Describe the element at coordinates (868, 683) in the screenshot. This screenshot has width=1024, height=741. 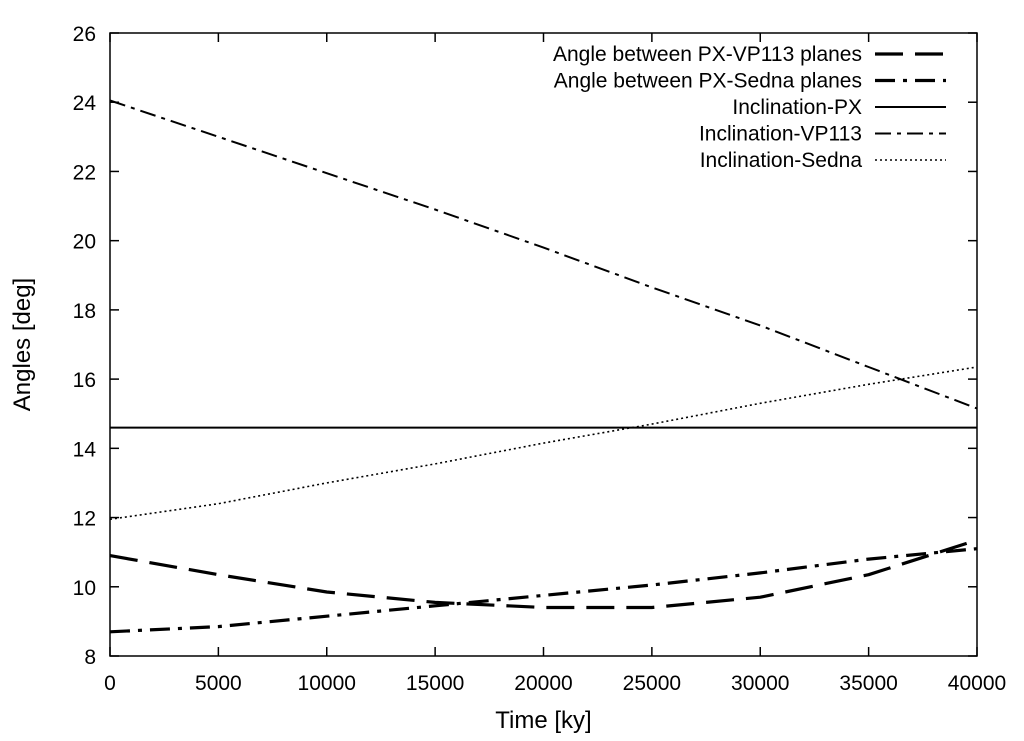
I see `x-tick-label: 35000` at that location.